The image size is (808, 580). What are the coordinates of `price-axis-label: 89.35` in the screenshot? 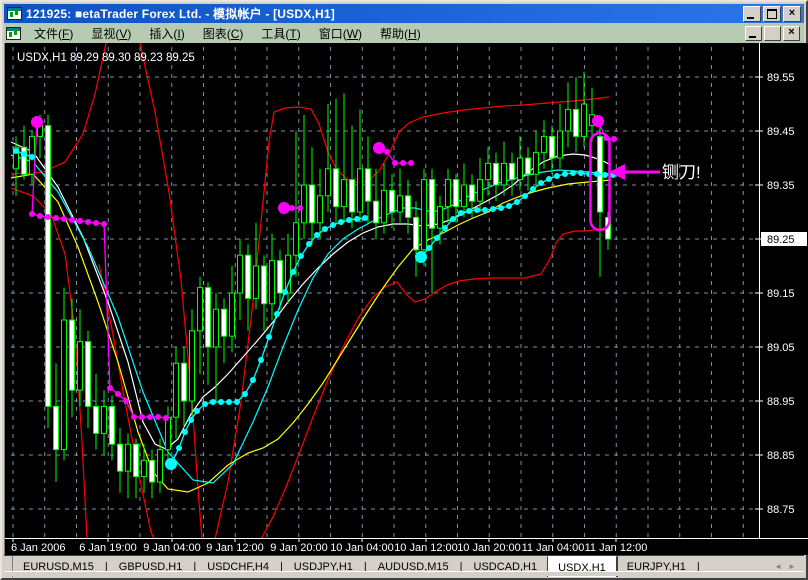 It's located at (781, 186).